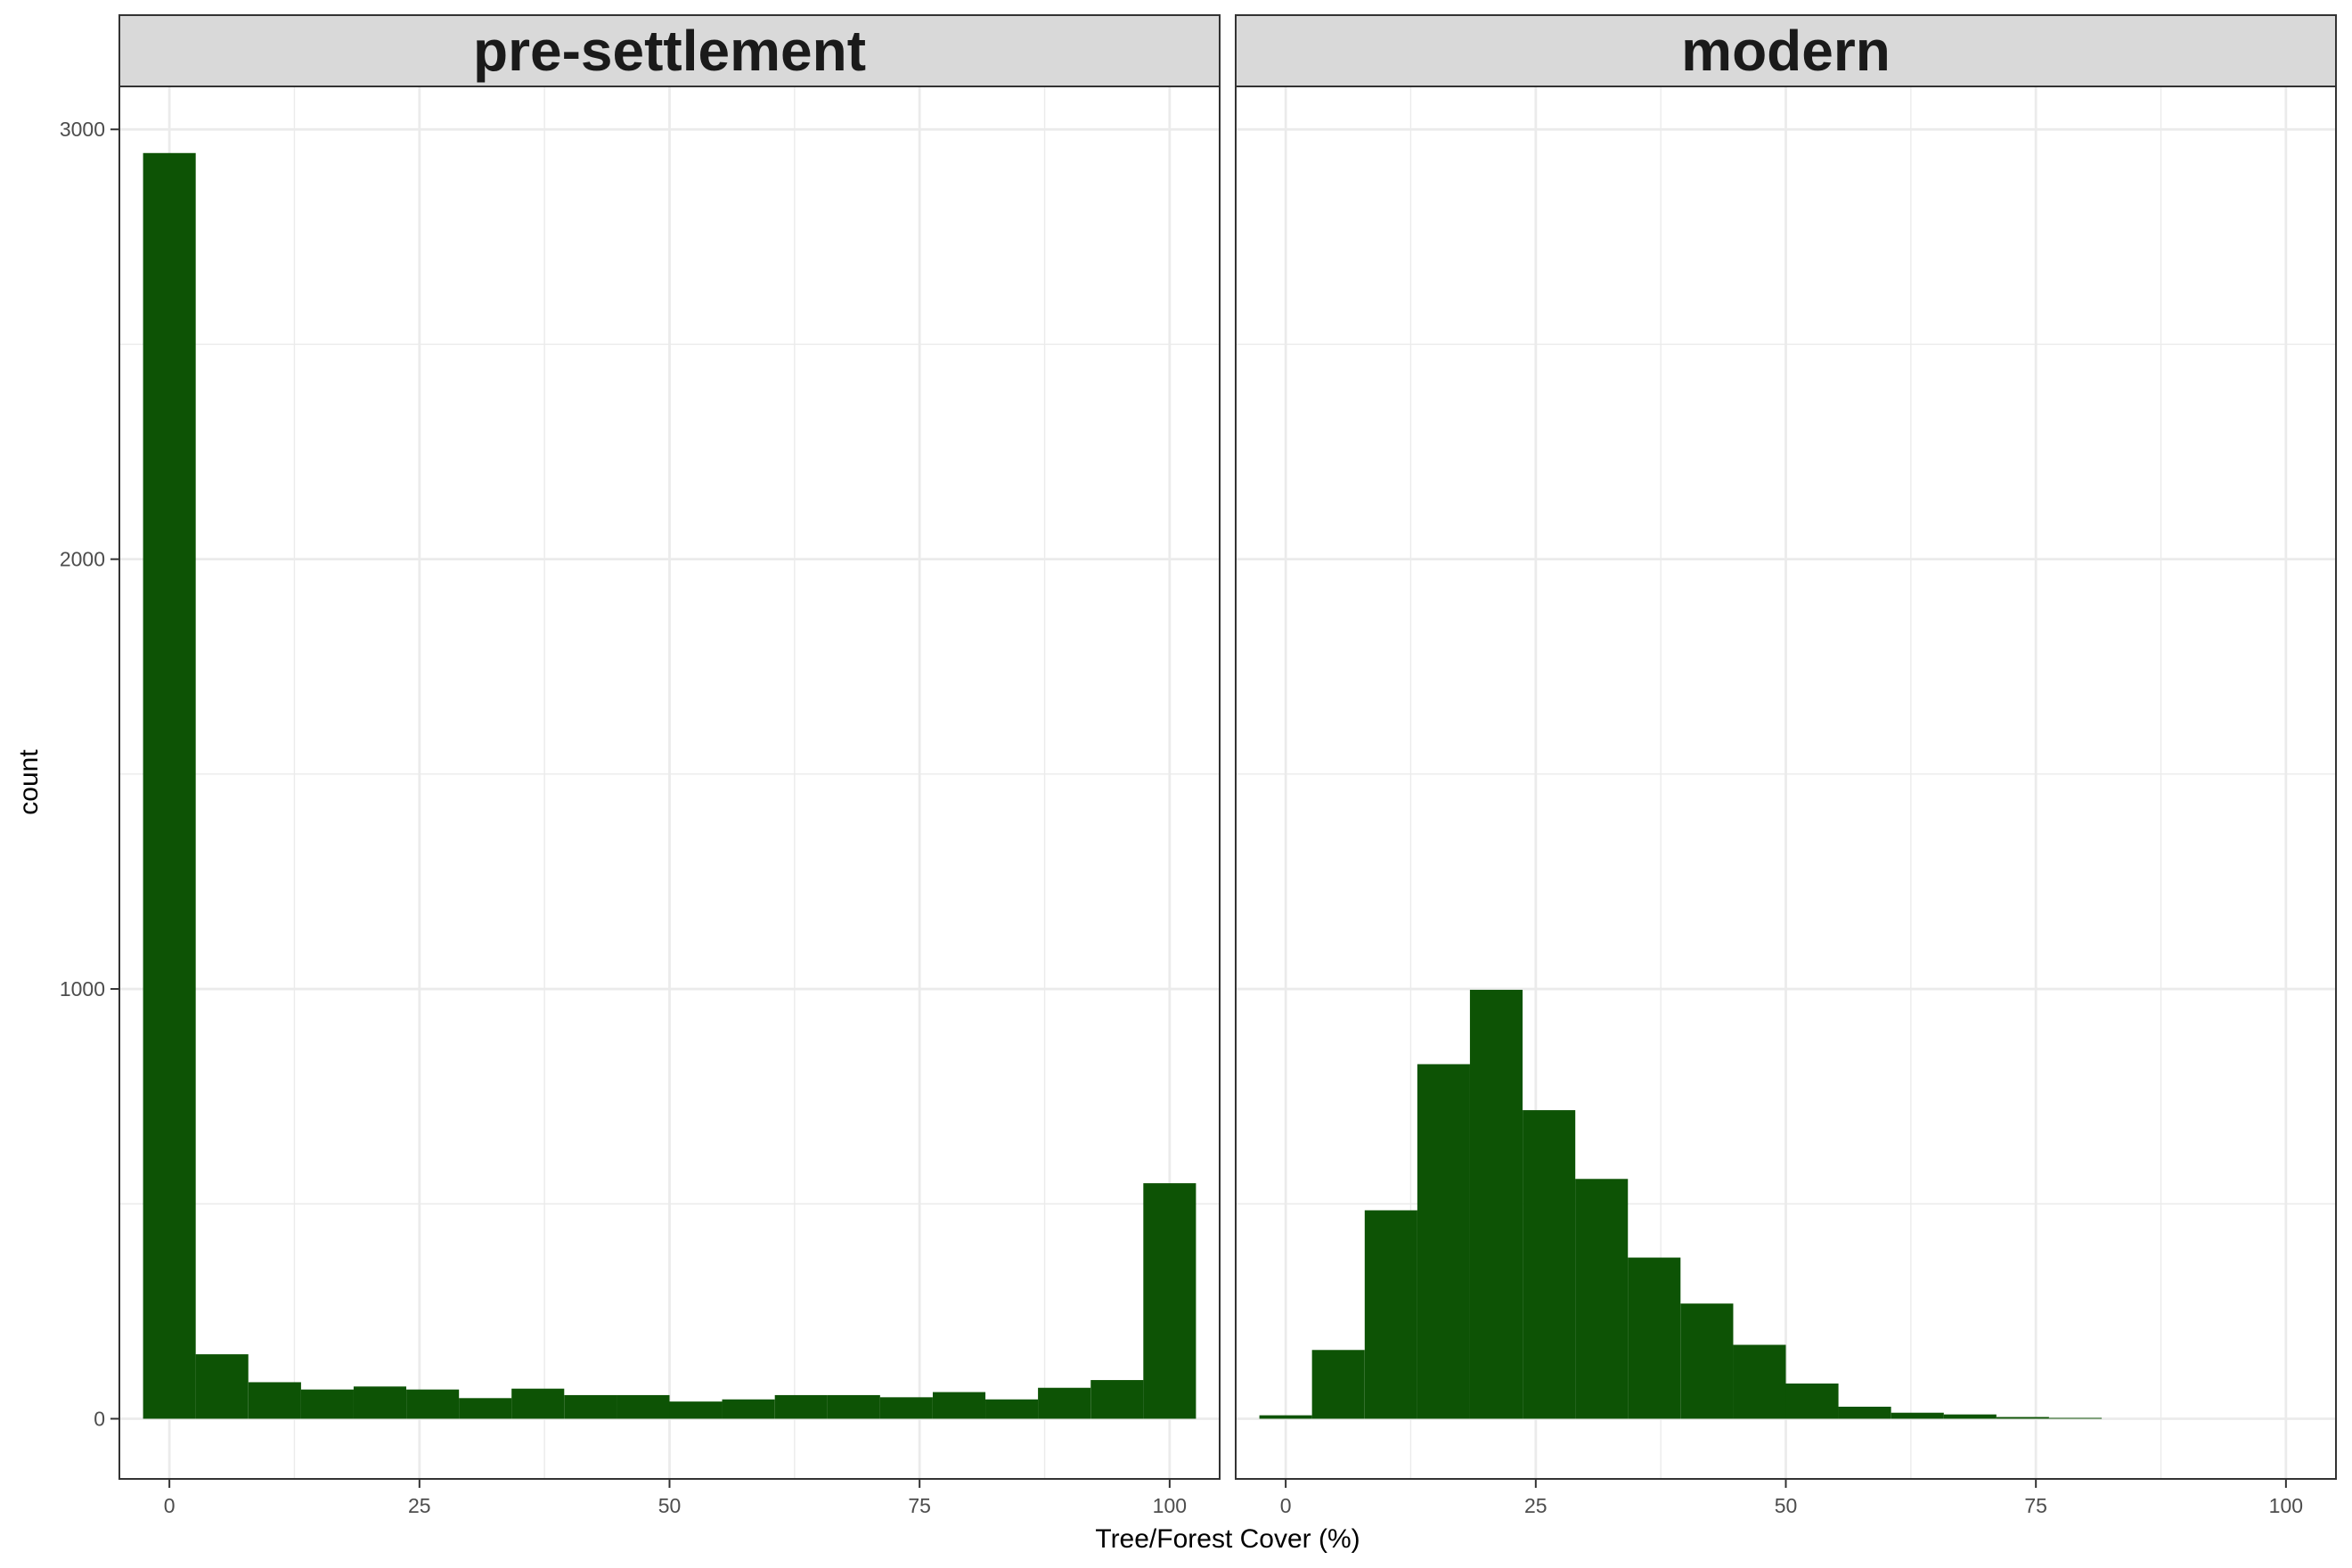 The image size is (2352, 1568). What do you see at coordinates (99, 1418) in the screenshot?
I see `y-tick-label: 0` at bounding box center [99, 1418].